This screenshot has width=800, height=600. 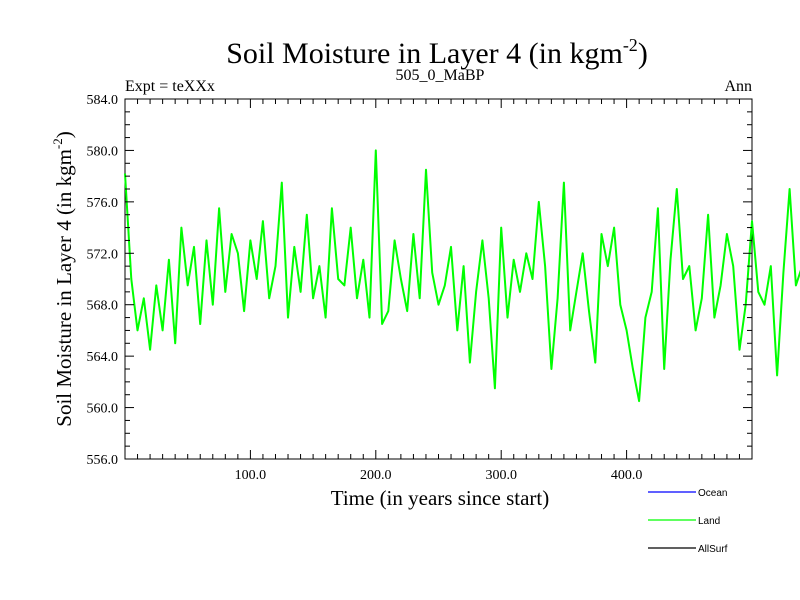 I want to click on legend-label-allsurf: AllSurf, so click(x=713, y=549).